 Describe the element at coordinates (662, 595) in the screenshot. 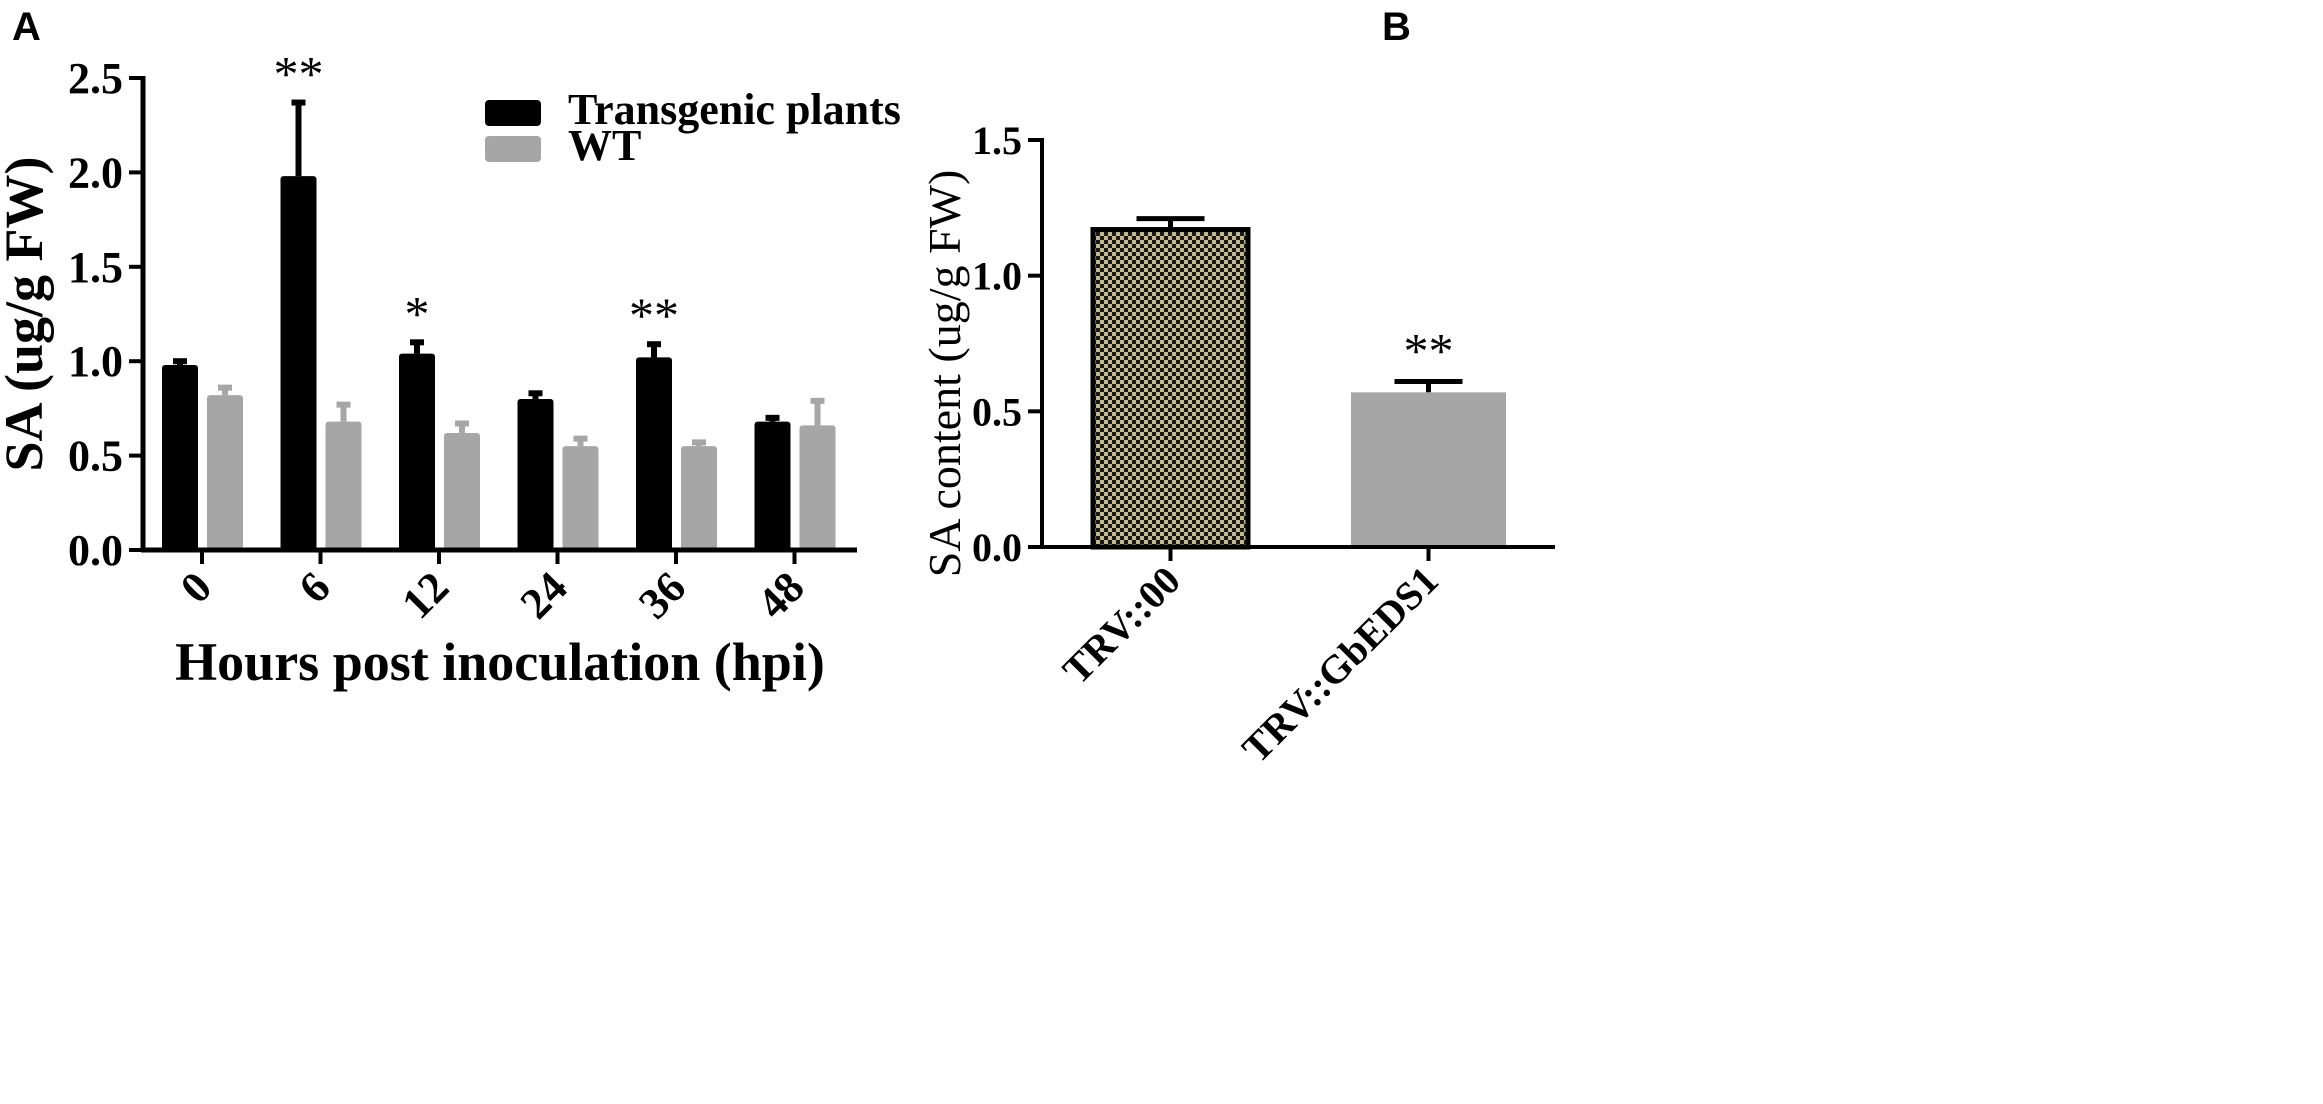

I see `x-tick-label: 36` at that location.